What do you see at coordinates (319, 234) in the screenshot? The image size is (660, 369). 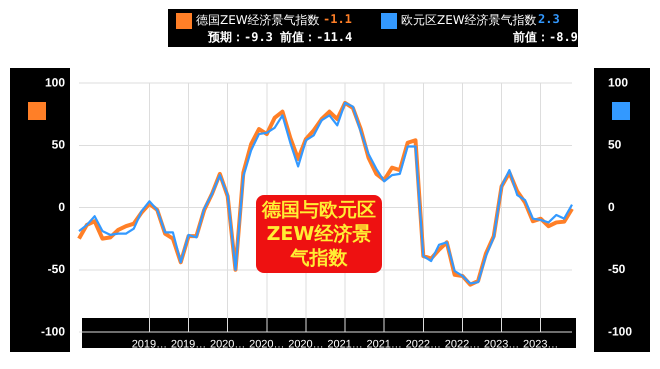 I see `text: 德国与欧元区ZEW经济景气指数` at bounding box center [319, 234].